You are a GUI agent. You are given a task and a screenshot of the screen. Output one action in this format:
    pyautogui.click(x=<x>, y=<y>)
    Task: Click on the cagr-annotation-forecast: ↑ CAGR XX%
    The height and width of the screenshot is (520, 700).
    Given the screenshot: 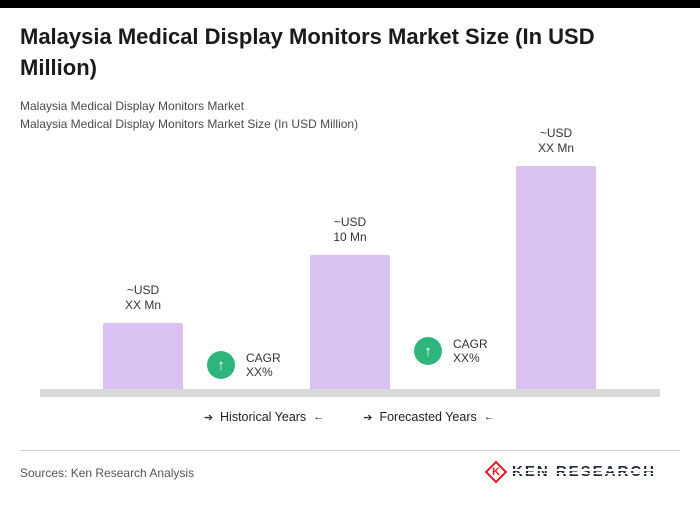 What is the action you would take?
    pyautogui.click(x=451, y=351)
    